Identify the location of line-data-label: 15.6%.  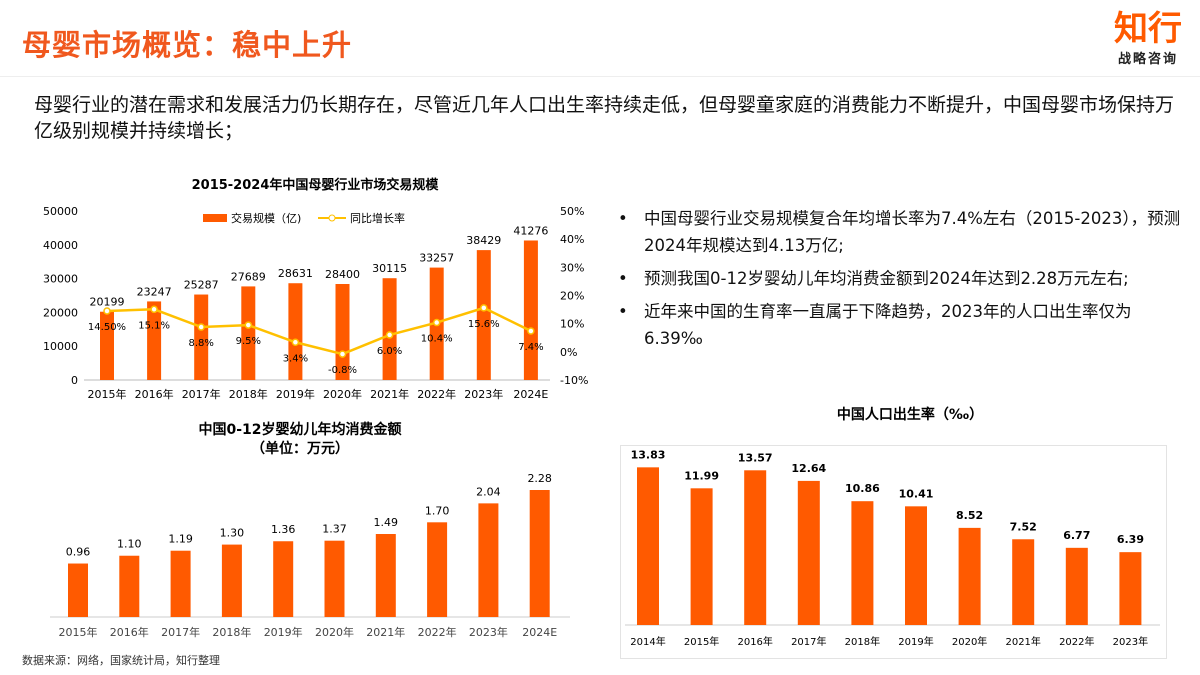
(484, 324).